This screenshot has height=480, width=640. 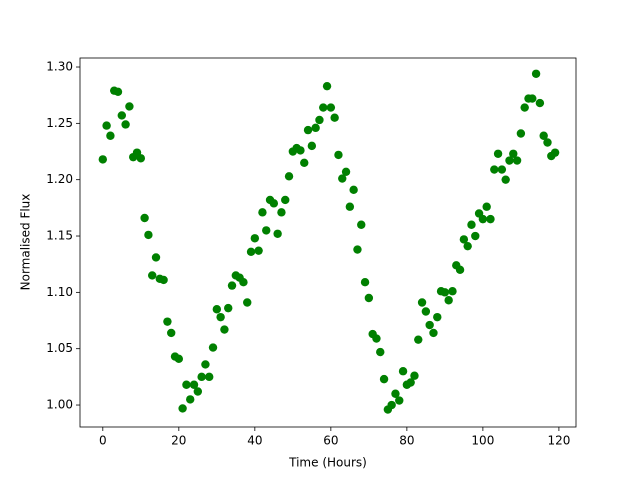 What do you see at coordinates (59, 292) in the screenshot?
I see `y-tick-label: 1.10` at bounding box center [59, 292].